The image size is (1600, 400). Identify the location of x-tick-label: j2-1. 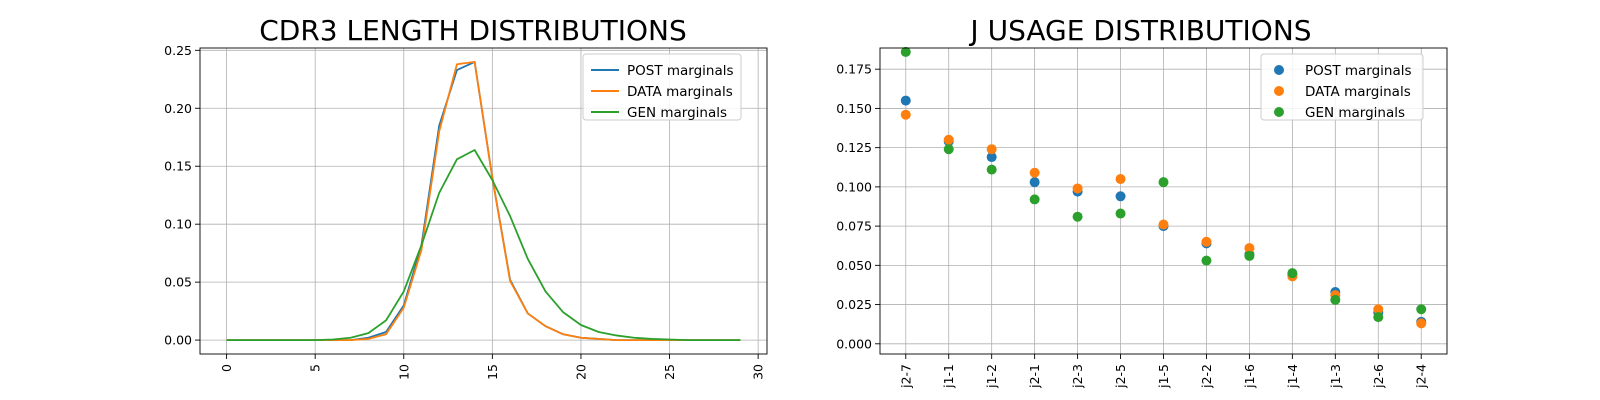
(1034, 376).